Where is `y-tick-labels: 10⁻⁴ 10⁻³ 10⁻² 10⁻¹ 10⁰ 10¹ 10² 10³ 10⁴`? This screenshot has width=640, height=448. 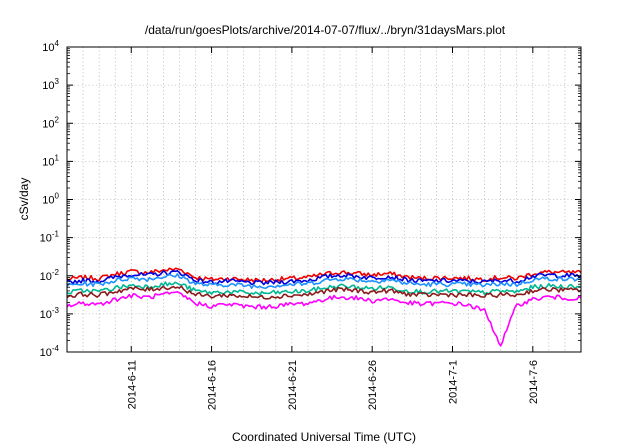
y-tick-labels: 10⁻⁴ 10⁻³ 10⁻² 10⁻¹ 10⁰ 10¹ 10² 10³ 10⁴ is located at coordinates (50, 199).